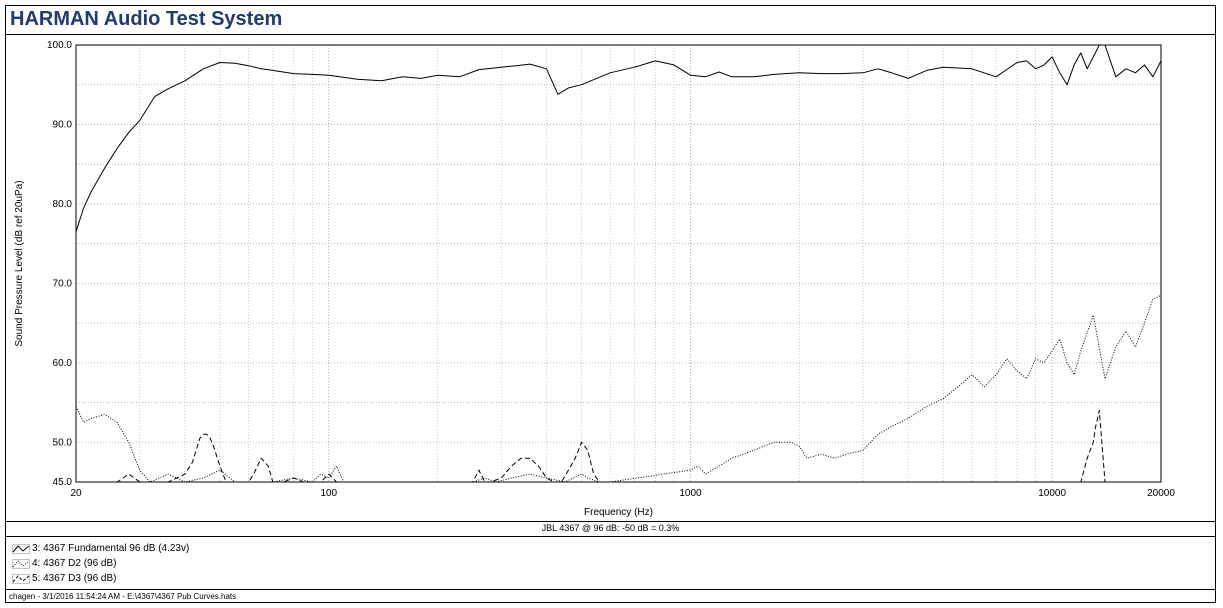 The width and height of the screenshot is (1223, 608). Describe the element at coordinates (19, 263) in the screenshot. I see `y-axis-label: Sound Pressure Level (dB ref 20uPa)` at that location.